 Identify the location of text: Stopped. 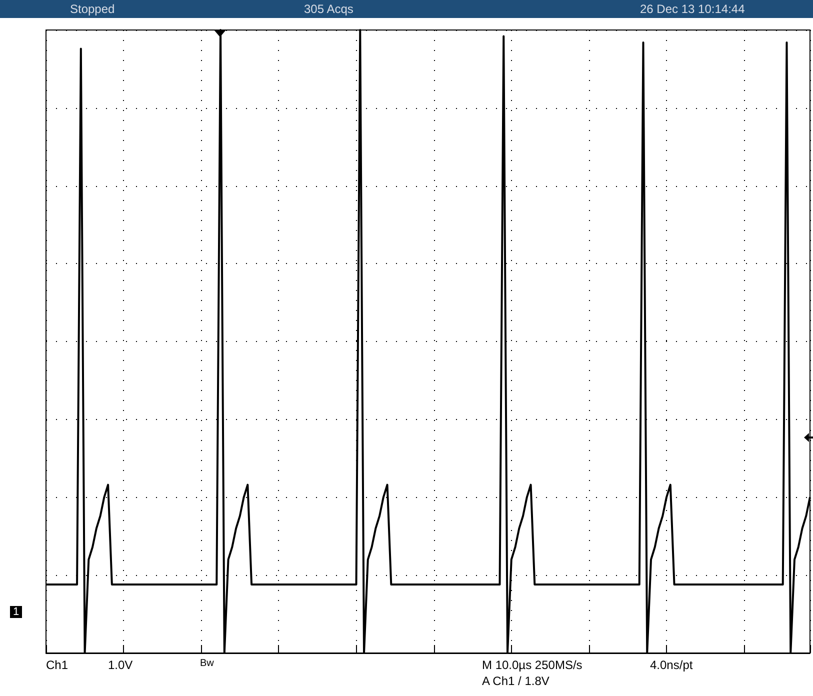
(92, 9).